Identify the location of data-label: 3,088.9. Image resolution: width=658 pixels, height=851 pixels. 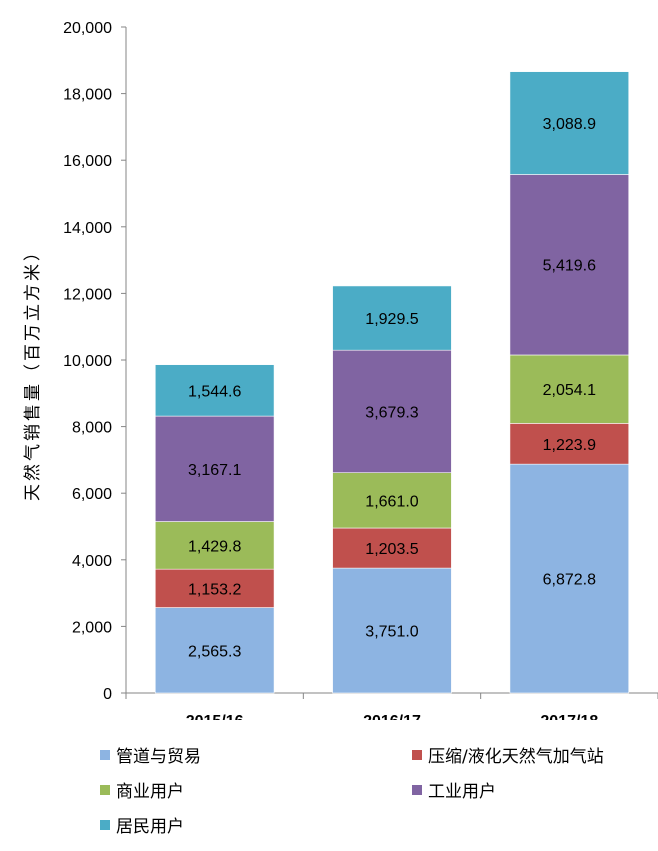
(569, 124).